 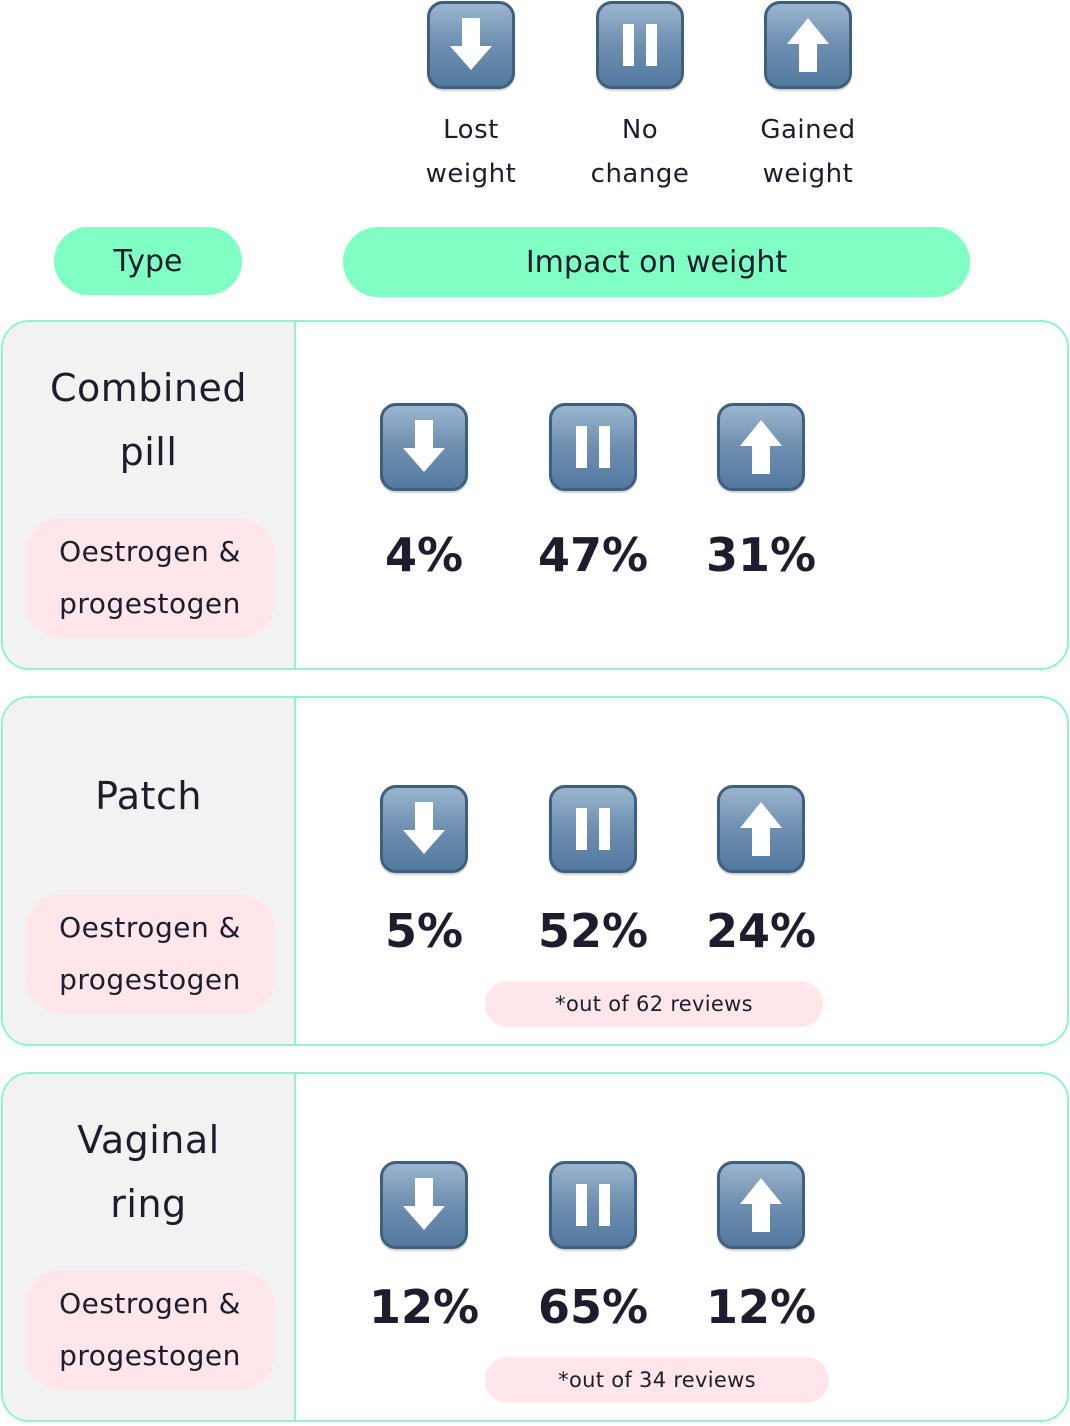 I want to click on no-change-percent: 65%, so click(x=593, y=1307).